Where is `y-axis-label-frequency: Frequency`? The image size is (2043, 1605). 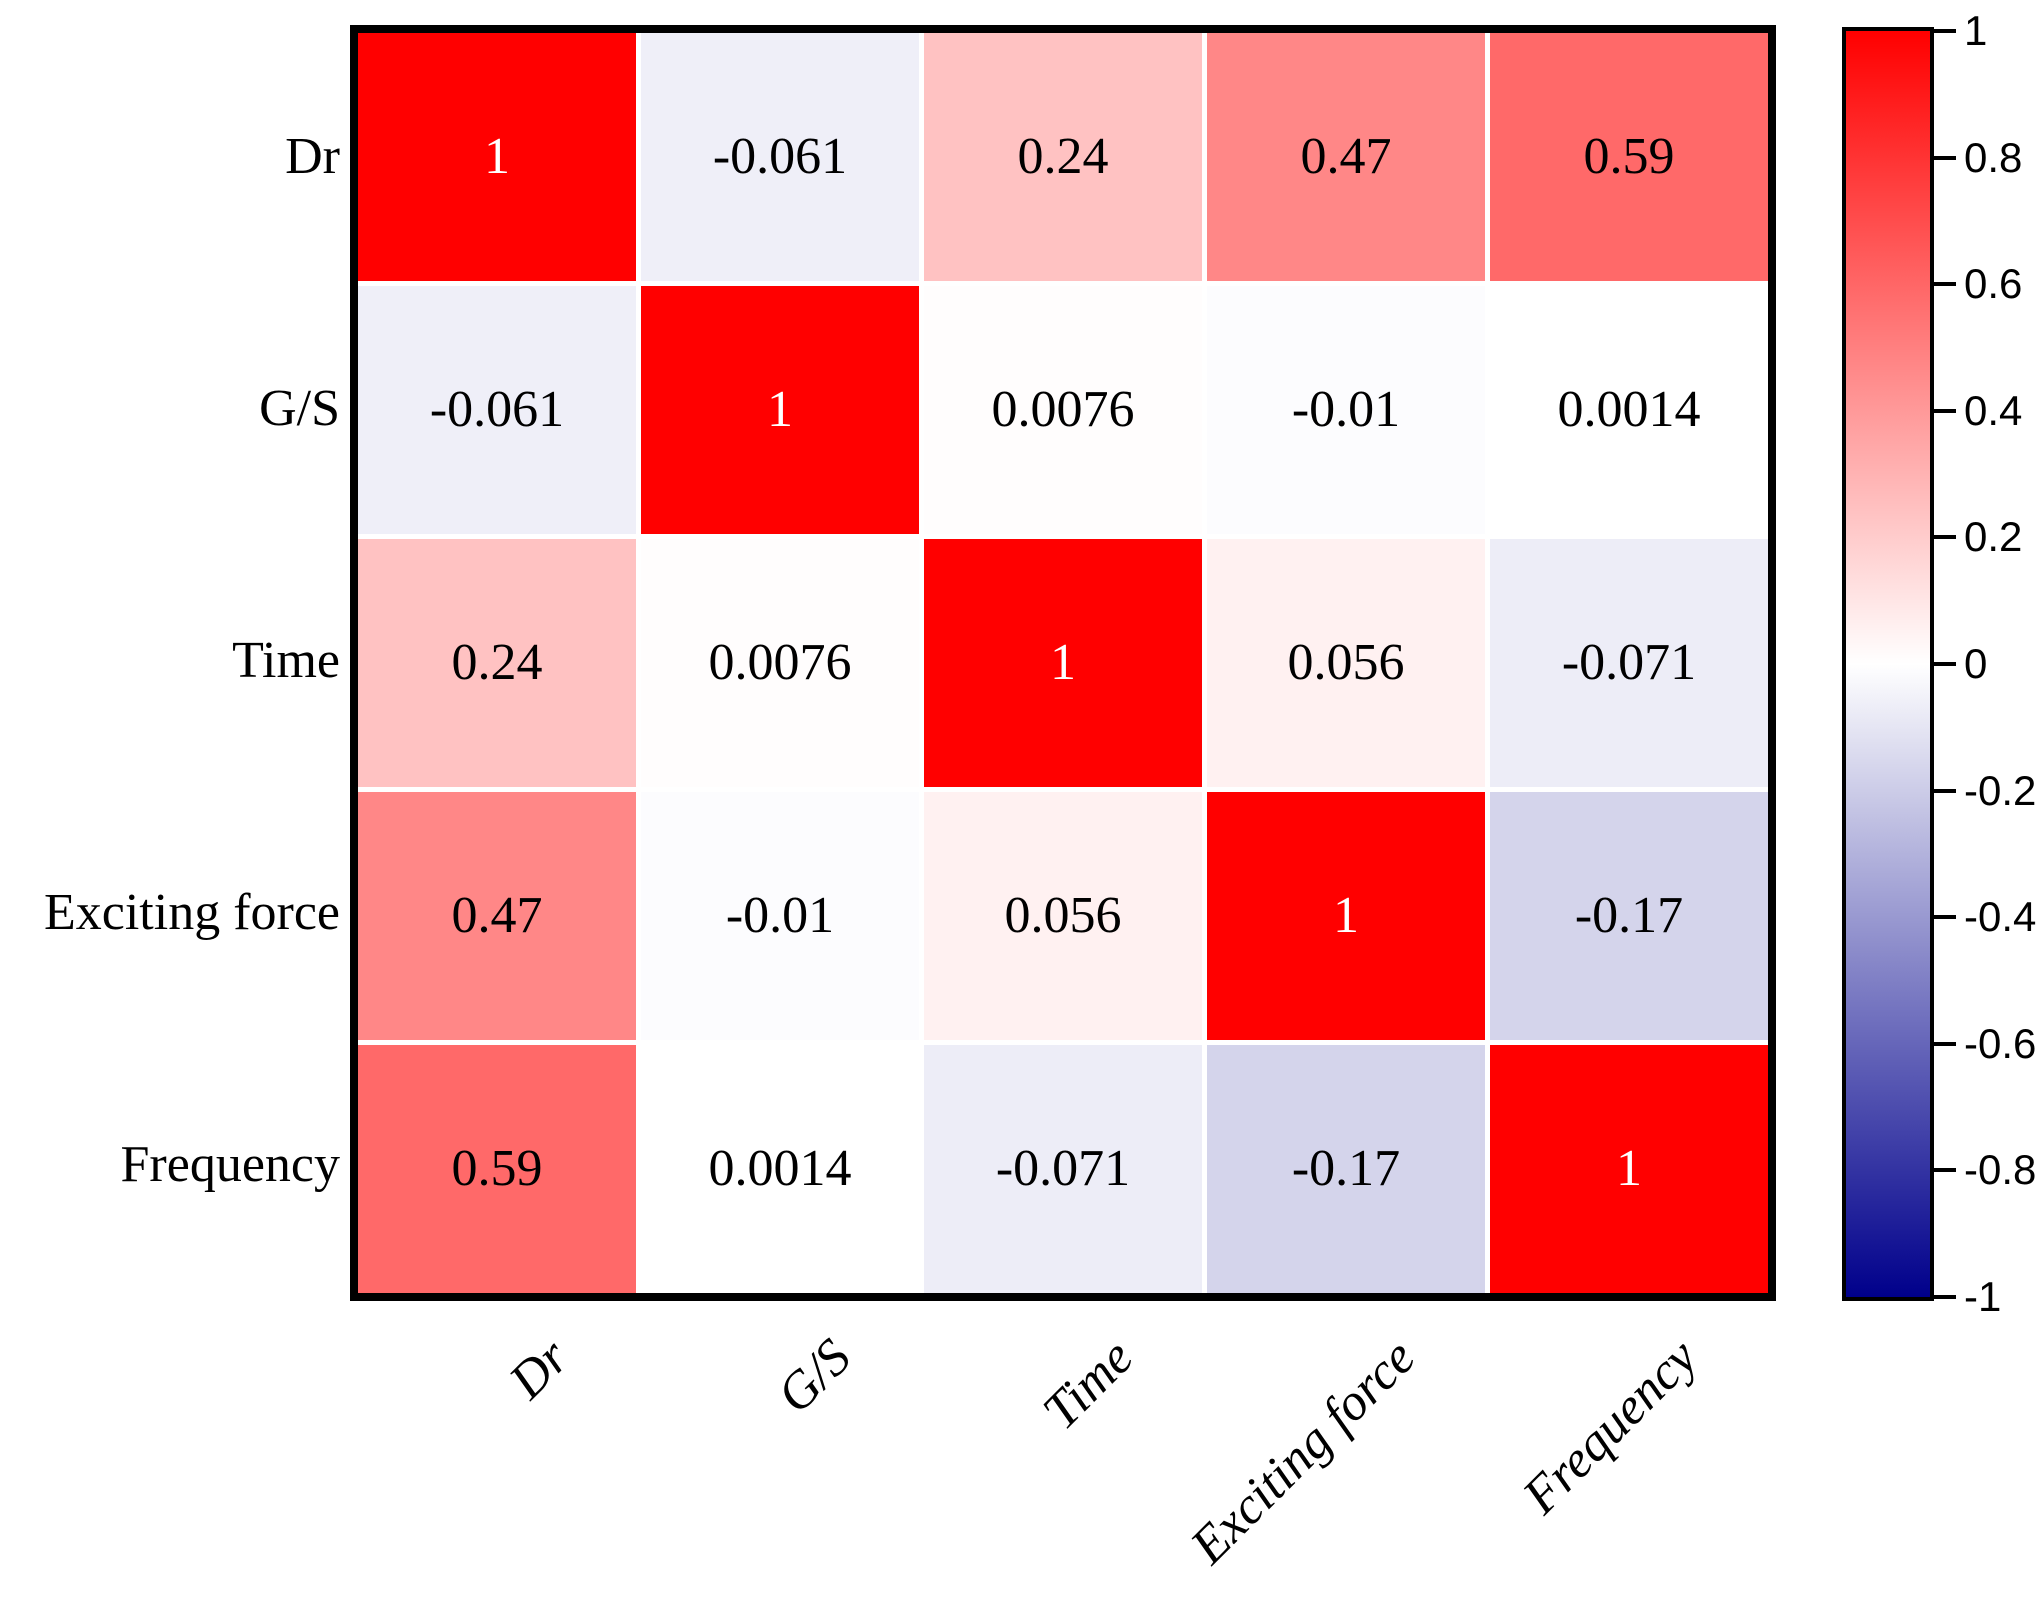 y-axis-label-frequency: Frequency is located at coordinates (230, 1165).